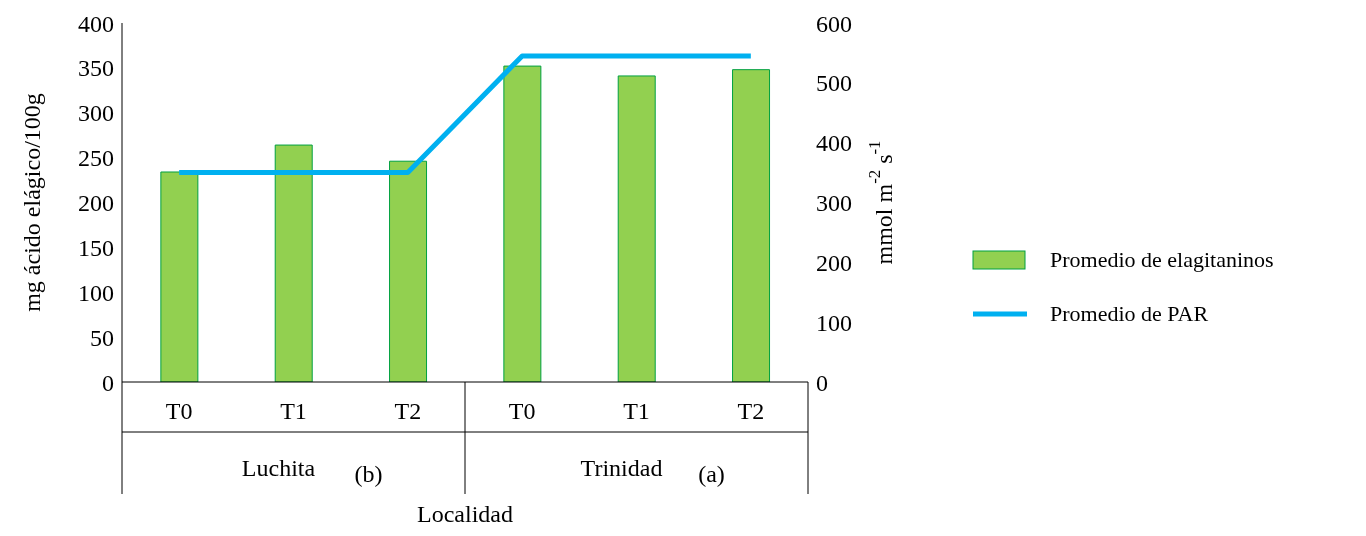  Describe the element at coordinates (368, 474) in the screenshot. I see `text: (b)` at that location.